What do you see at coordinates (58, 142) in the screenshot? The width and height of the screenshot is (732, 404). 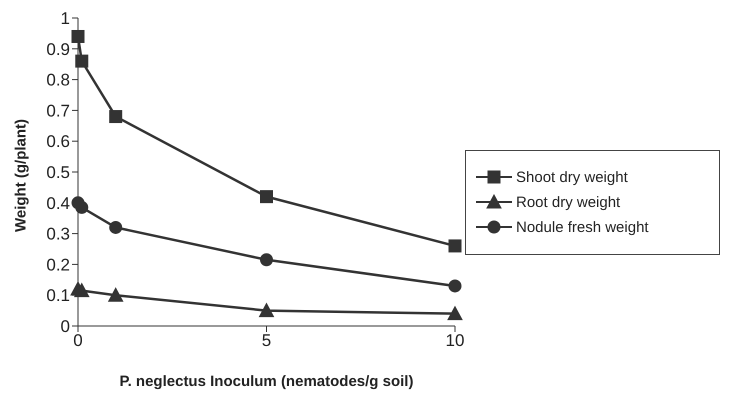 I see `y-tick-label: 0.6` at bounding box center [58, 142].